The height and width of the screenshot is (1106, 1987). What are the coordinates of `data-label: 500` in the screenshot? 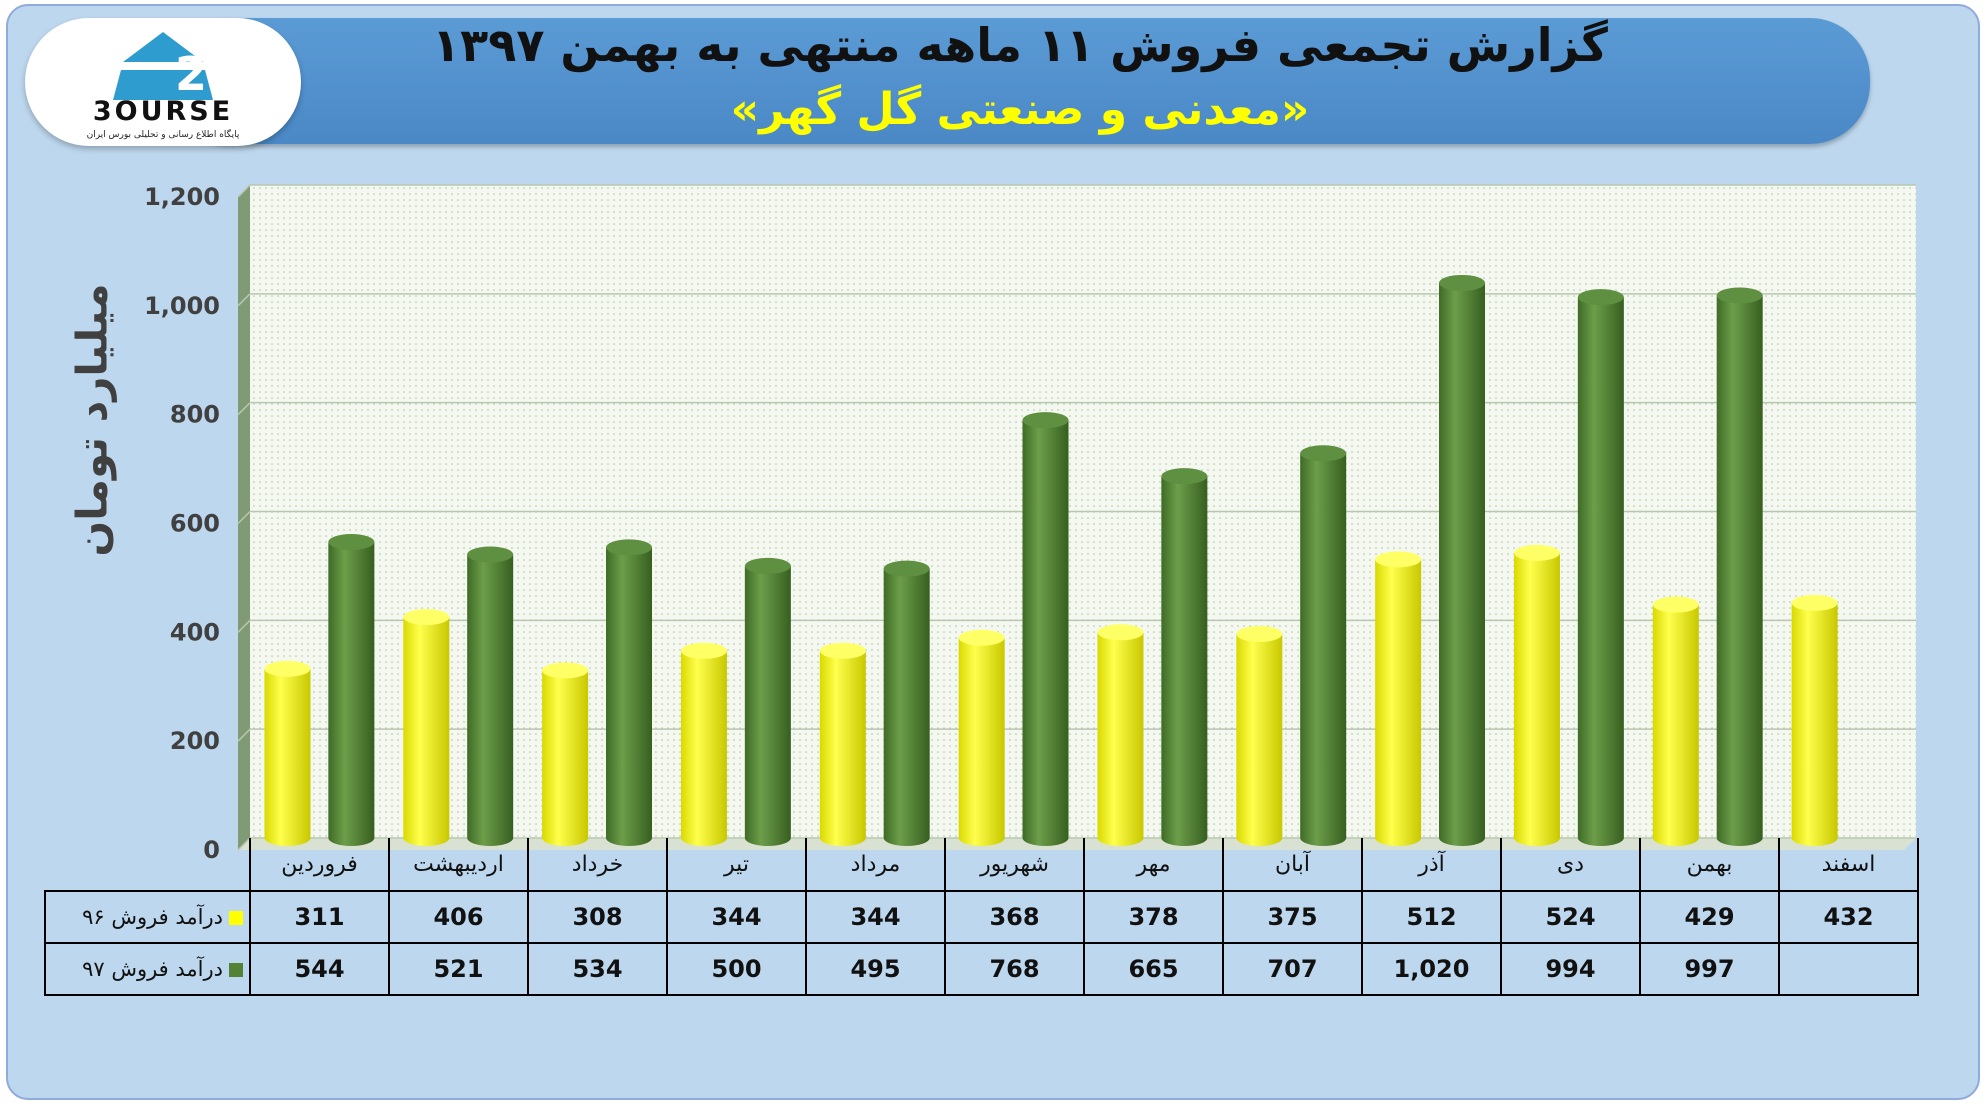 It's located at (736, 969).